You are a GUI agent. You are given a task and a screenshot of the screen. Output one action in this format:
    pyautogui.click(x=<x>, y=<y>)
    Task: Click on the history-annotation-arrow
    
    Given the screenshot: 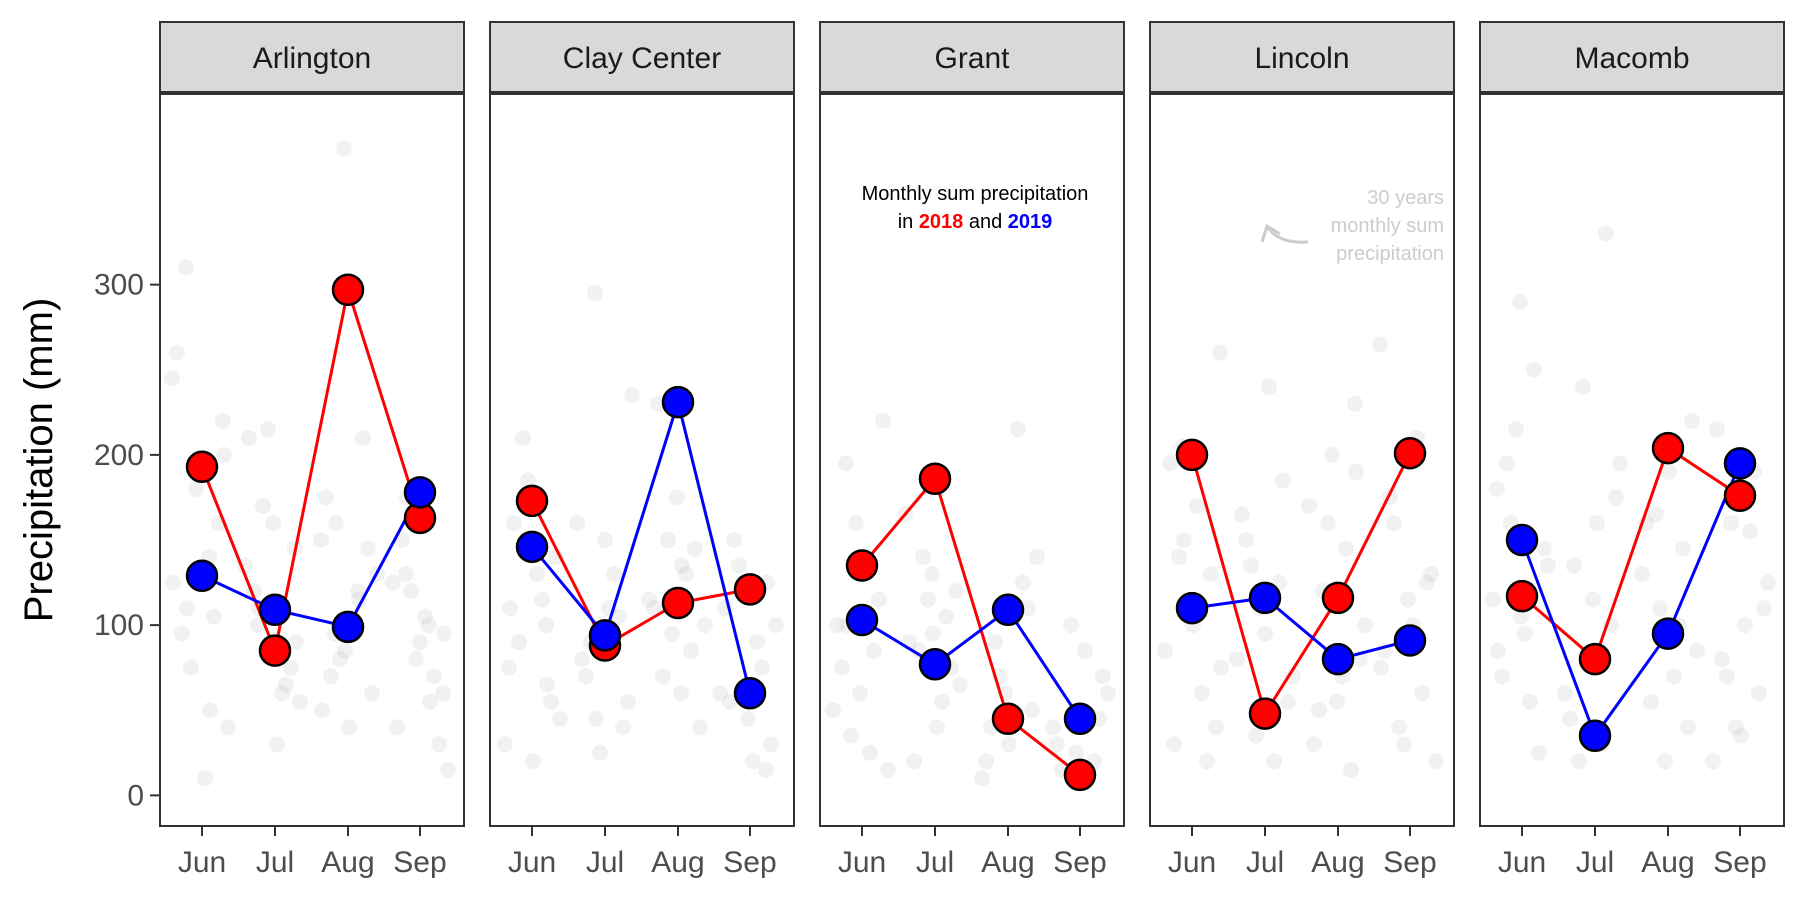 What is the action you would take?
    pyautogui.click(x=1287, y=235)
    